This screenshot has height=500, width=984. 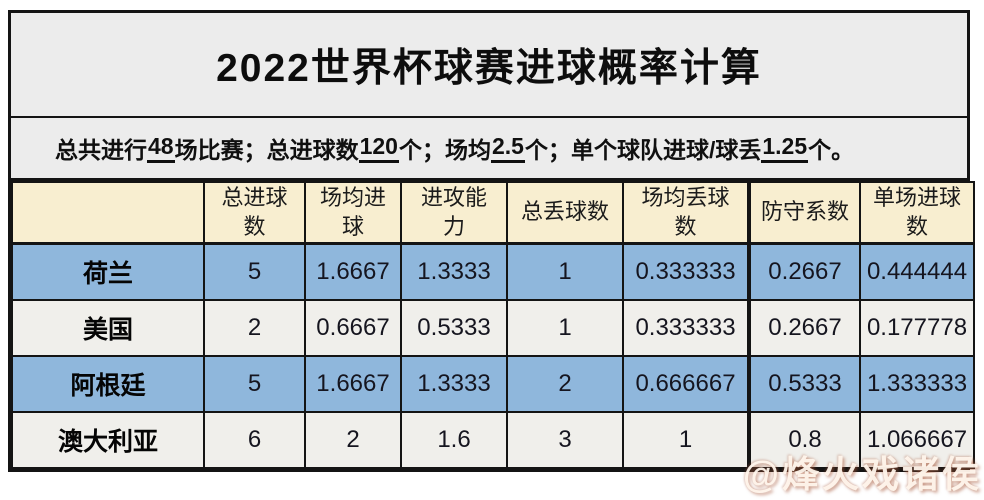 I want to click on value-cell: 3, so click(x=565, y=439).